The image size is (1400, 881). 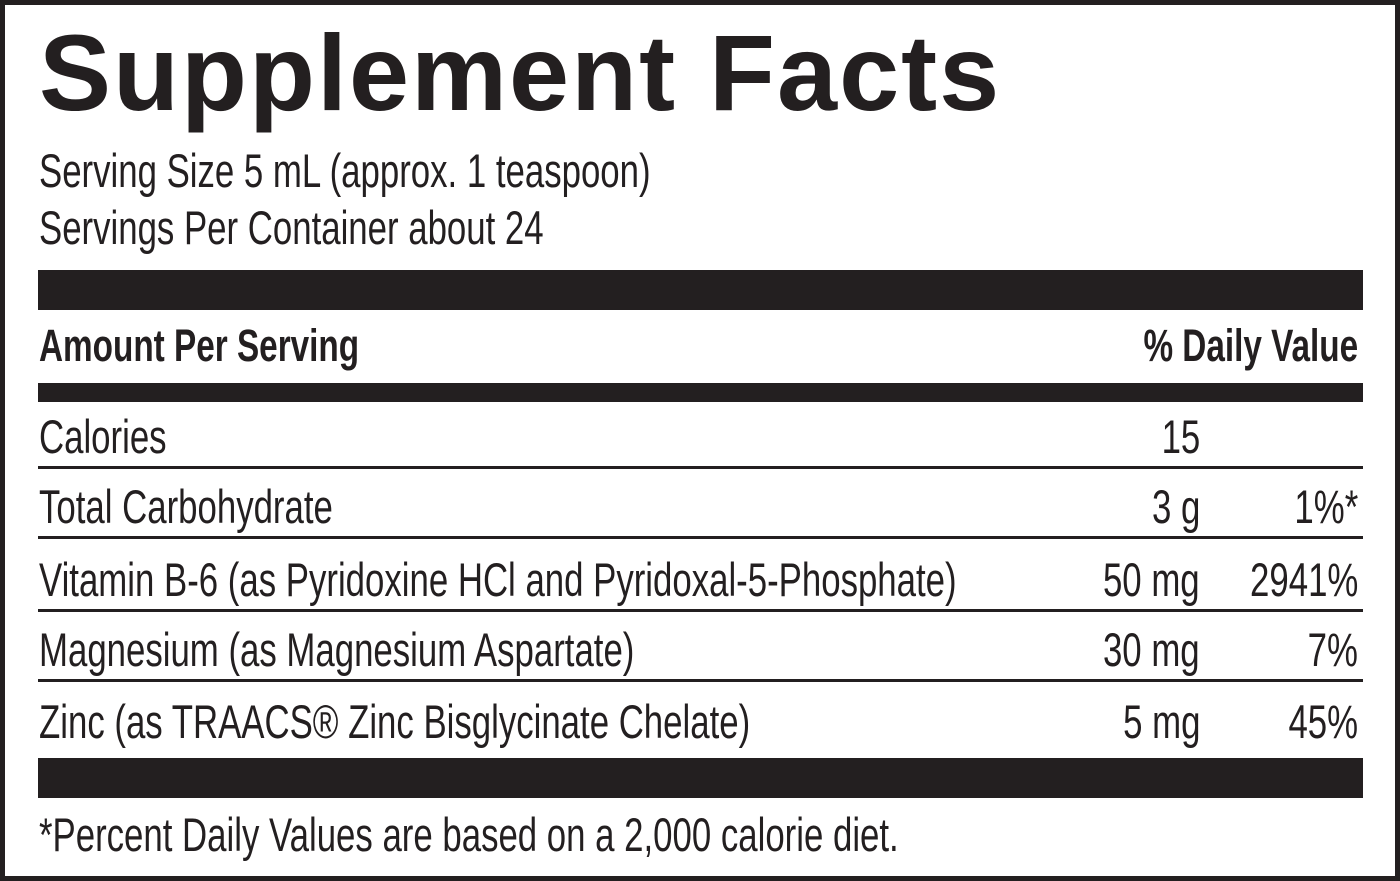 What do you see at coordinates (1332, 649) in the screenshot?
I see `daily-value: 7%` at bounding box center [1332, 649].